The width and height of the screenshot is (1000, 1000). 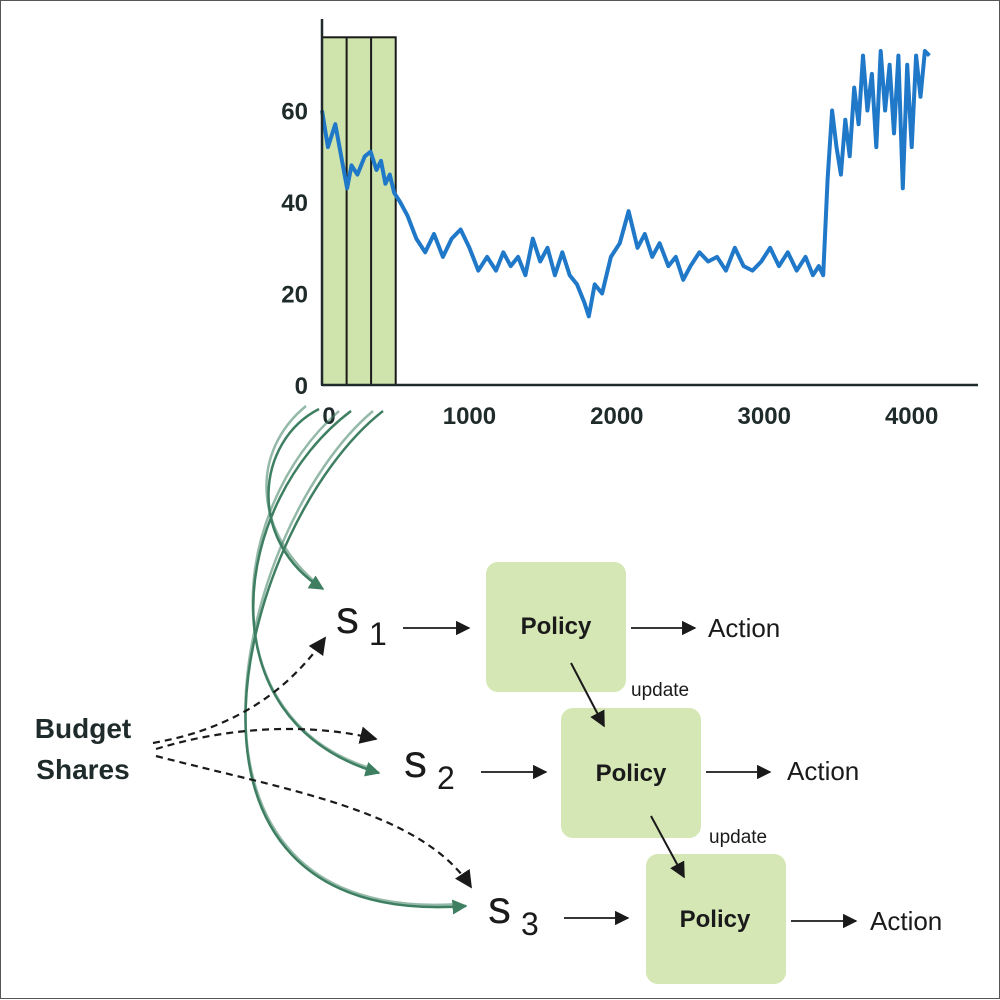 I want to click on y-tick-label: 60, so click(x=294, y=112).